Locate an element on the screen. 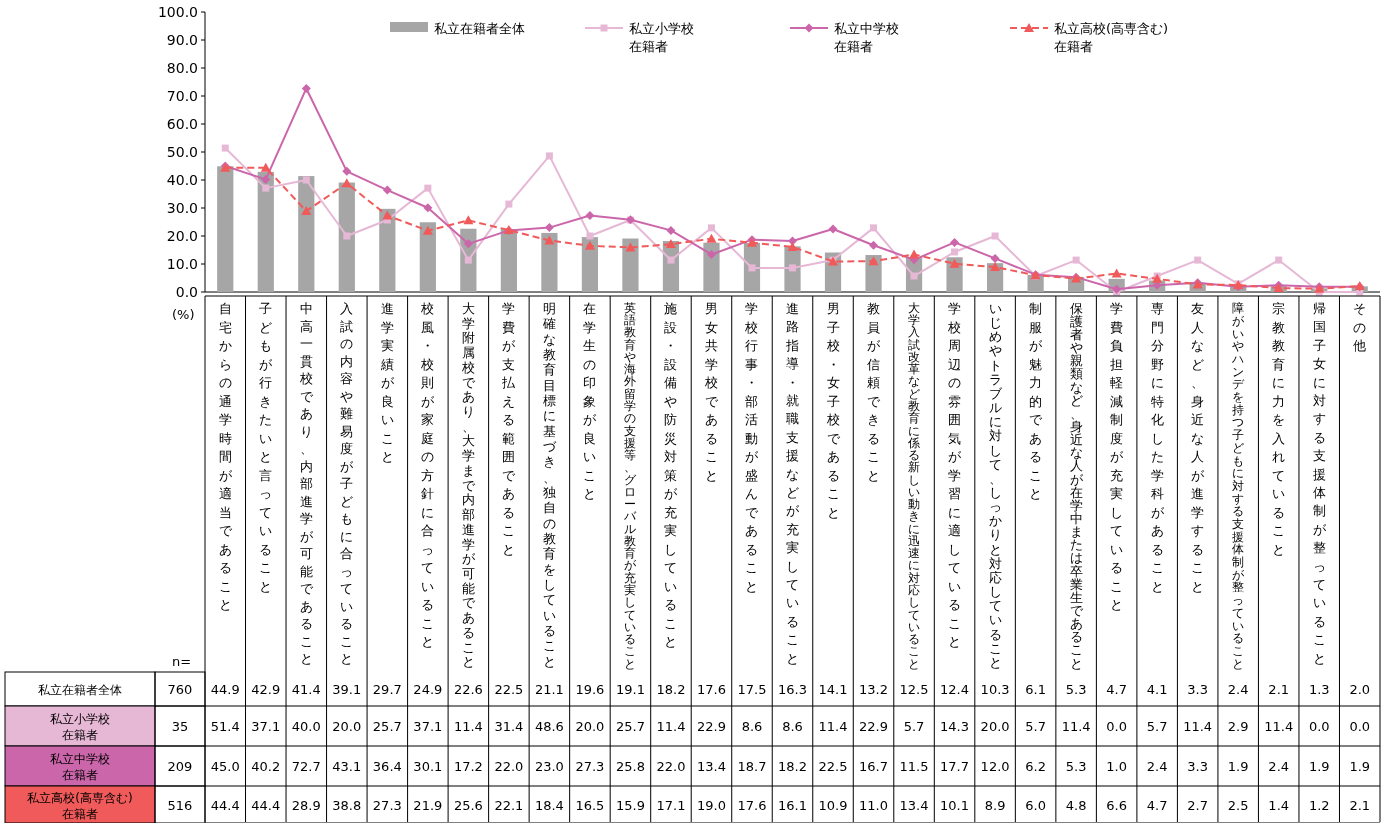 Image resolution: width=1397 pixels, height=823 pixels. data-label: 11.5 is located at coordinates (914, 766).